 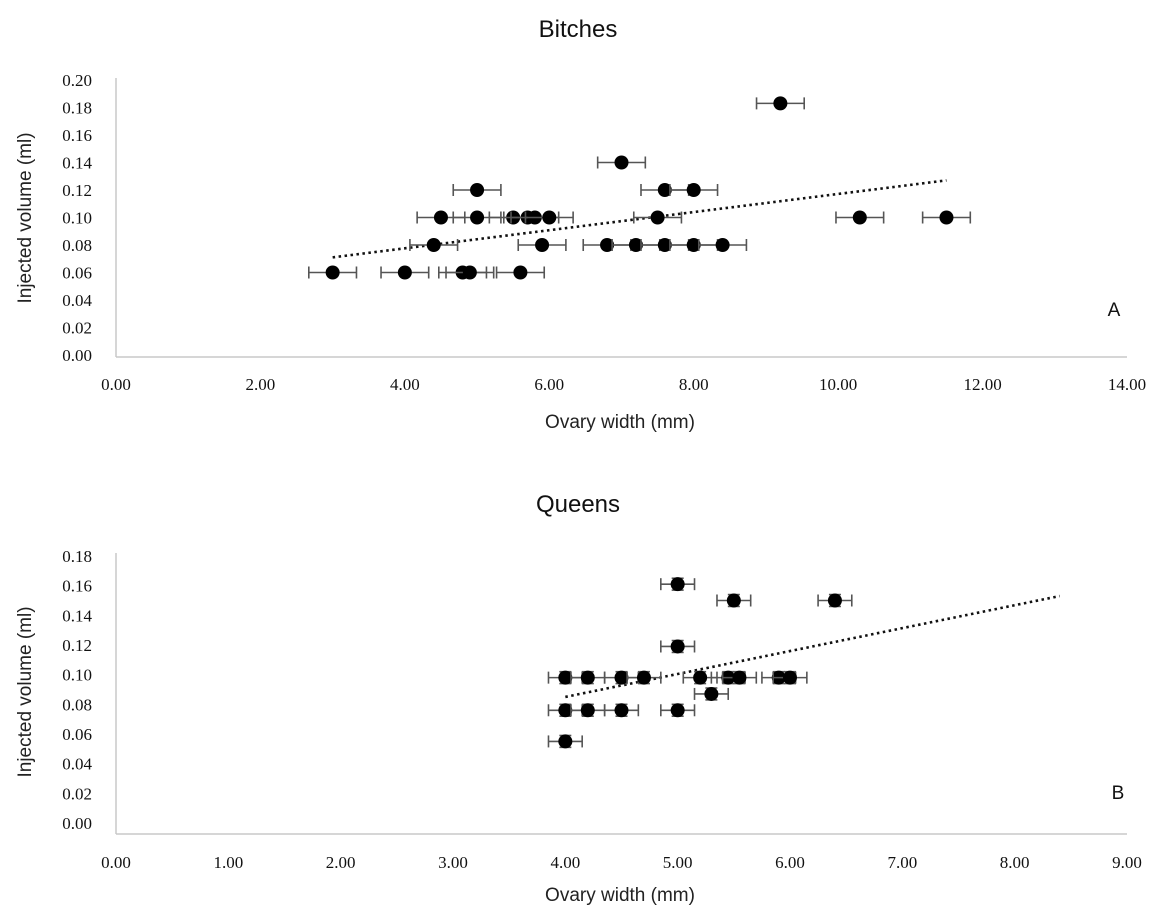 I want to click on x-tick-label: 12.00, so click(x=982, y=384).